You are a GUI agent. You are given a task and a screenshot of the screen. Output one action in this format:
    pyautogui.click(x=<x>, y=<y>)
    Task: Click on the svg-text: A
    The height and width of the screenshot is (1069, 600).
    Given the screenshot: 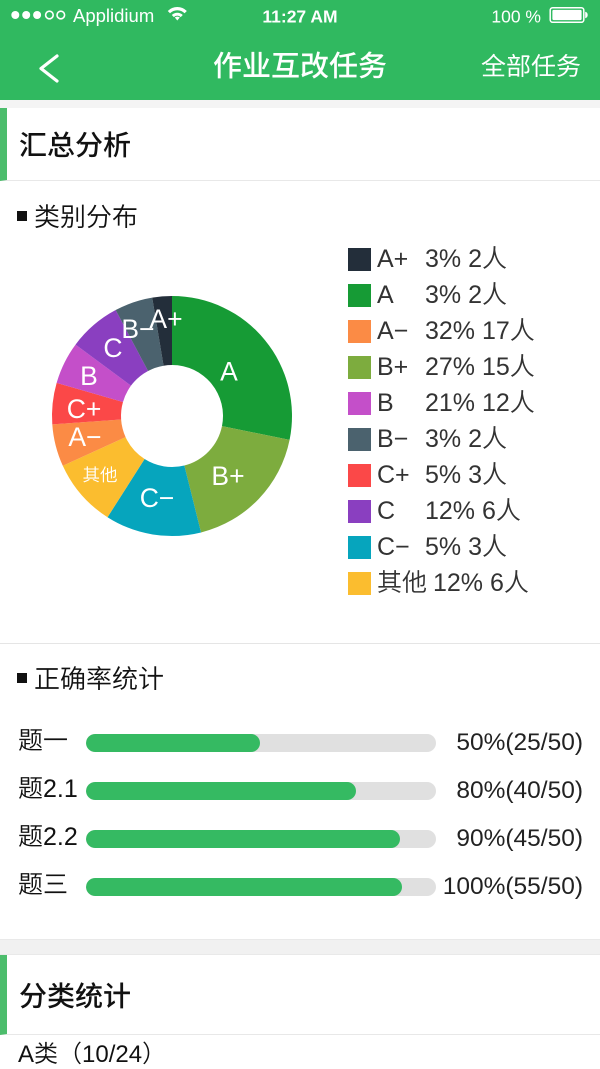 What is the action you would take?
    pyautogui.click(x=229, y=372)
    